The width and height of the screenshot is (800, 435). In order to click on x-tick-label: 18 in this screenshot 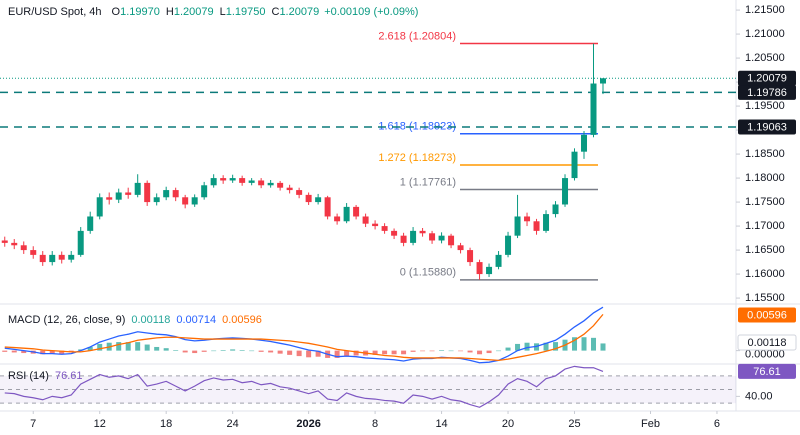, I will do `click(166, 424)`.